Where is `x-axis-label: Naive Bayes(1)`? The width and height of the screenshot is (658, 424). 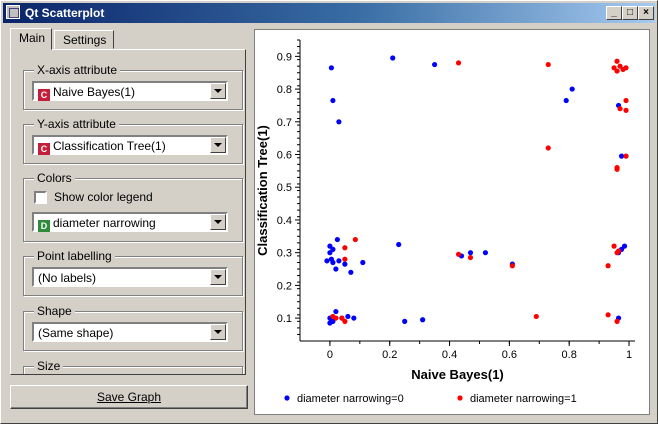
x-axis-label: Naive Bayes(1) is located at coordinates (457, 374).